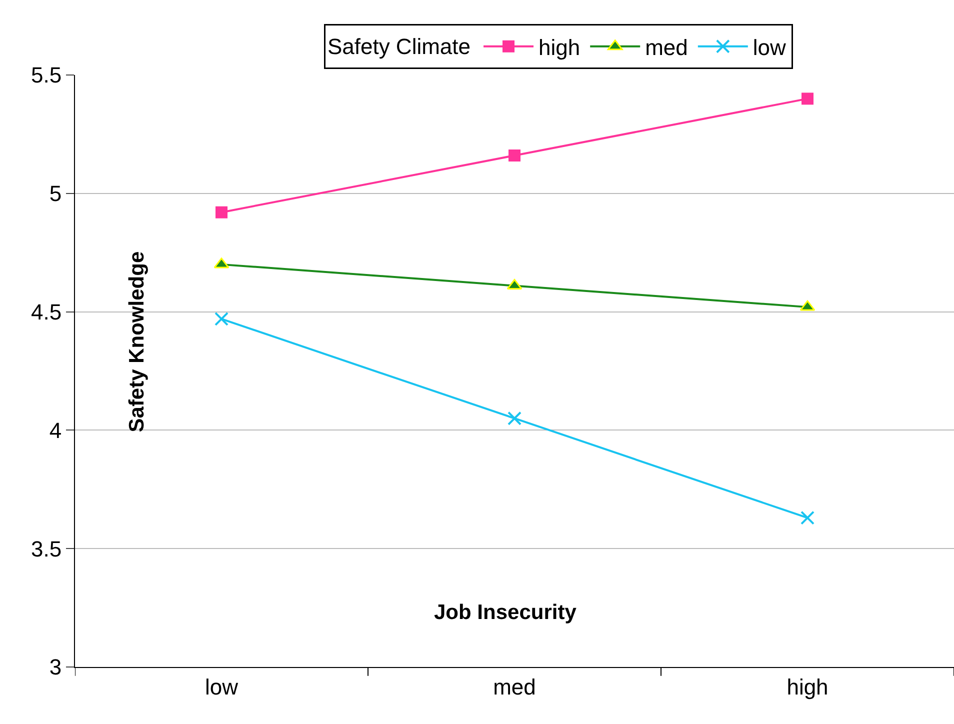  I want to click on x-axis-title: Job Insecurity, so click(505, 612).